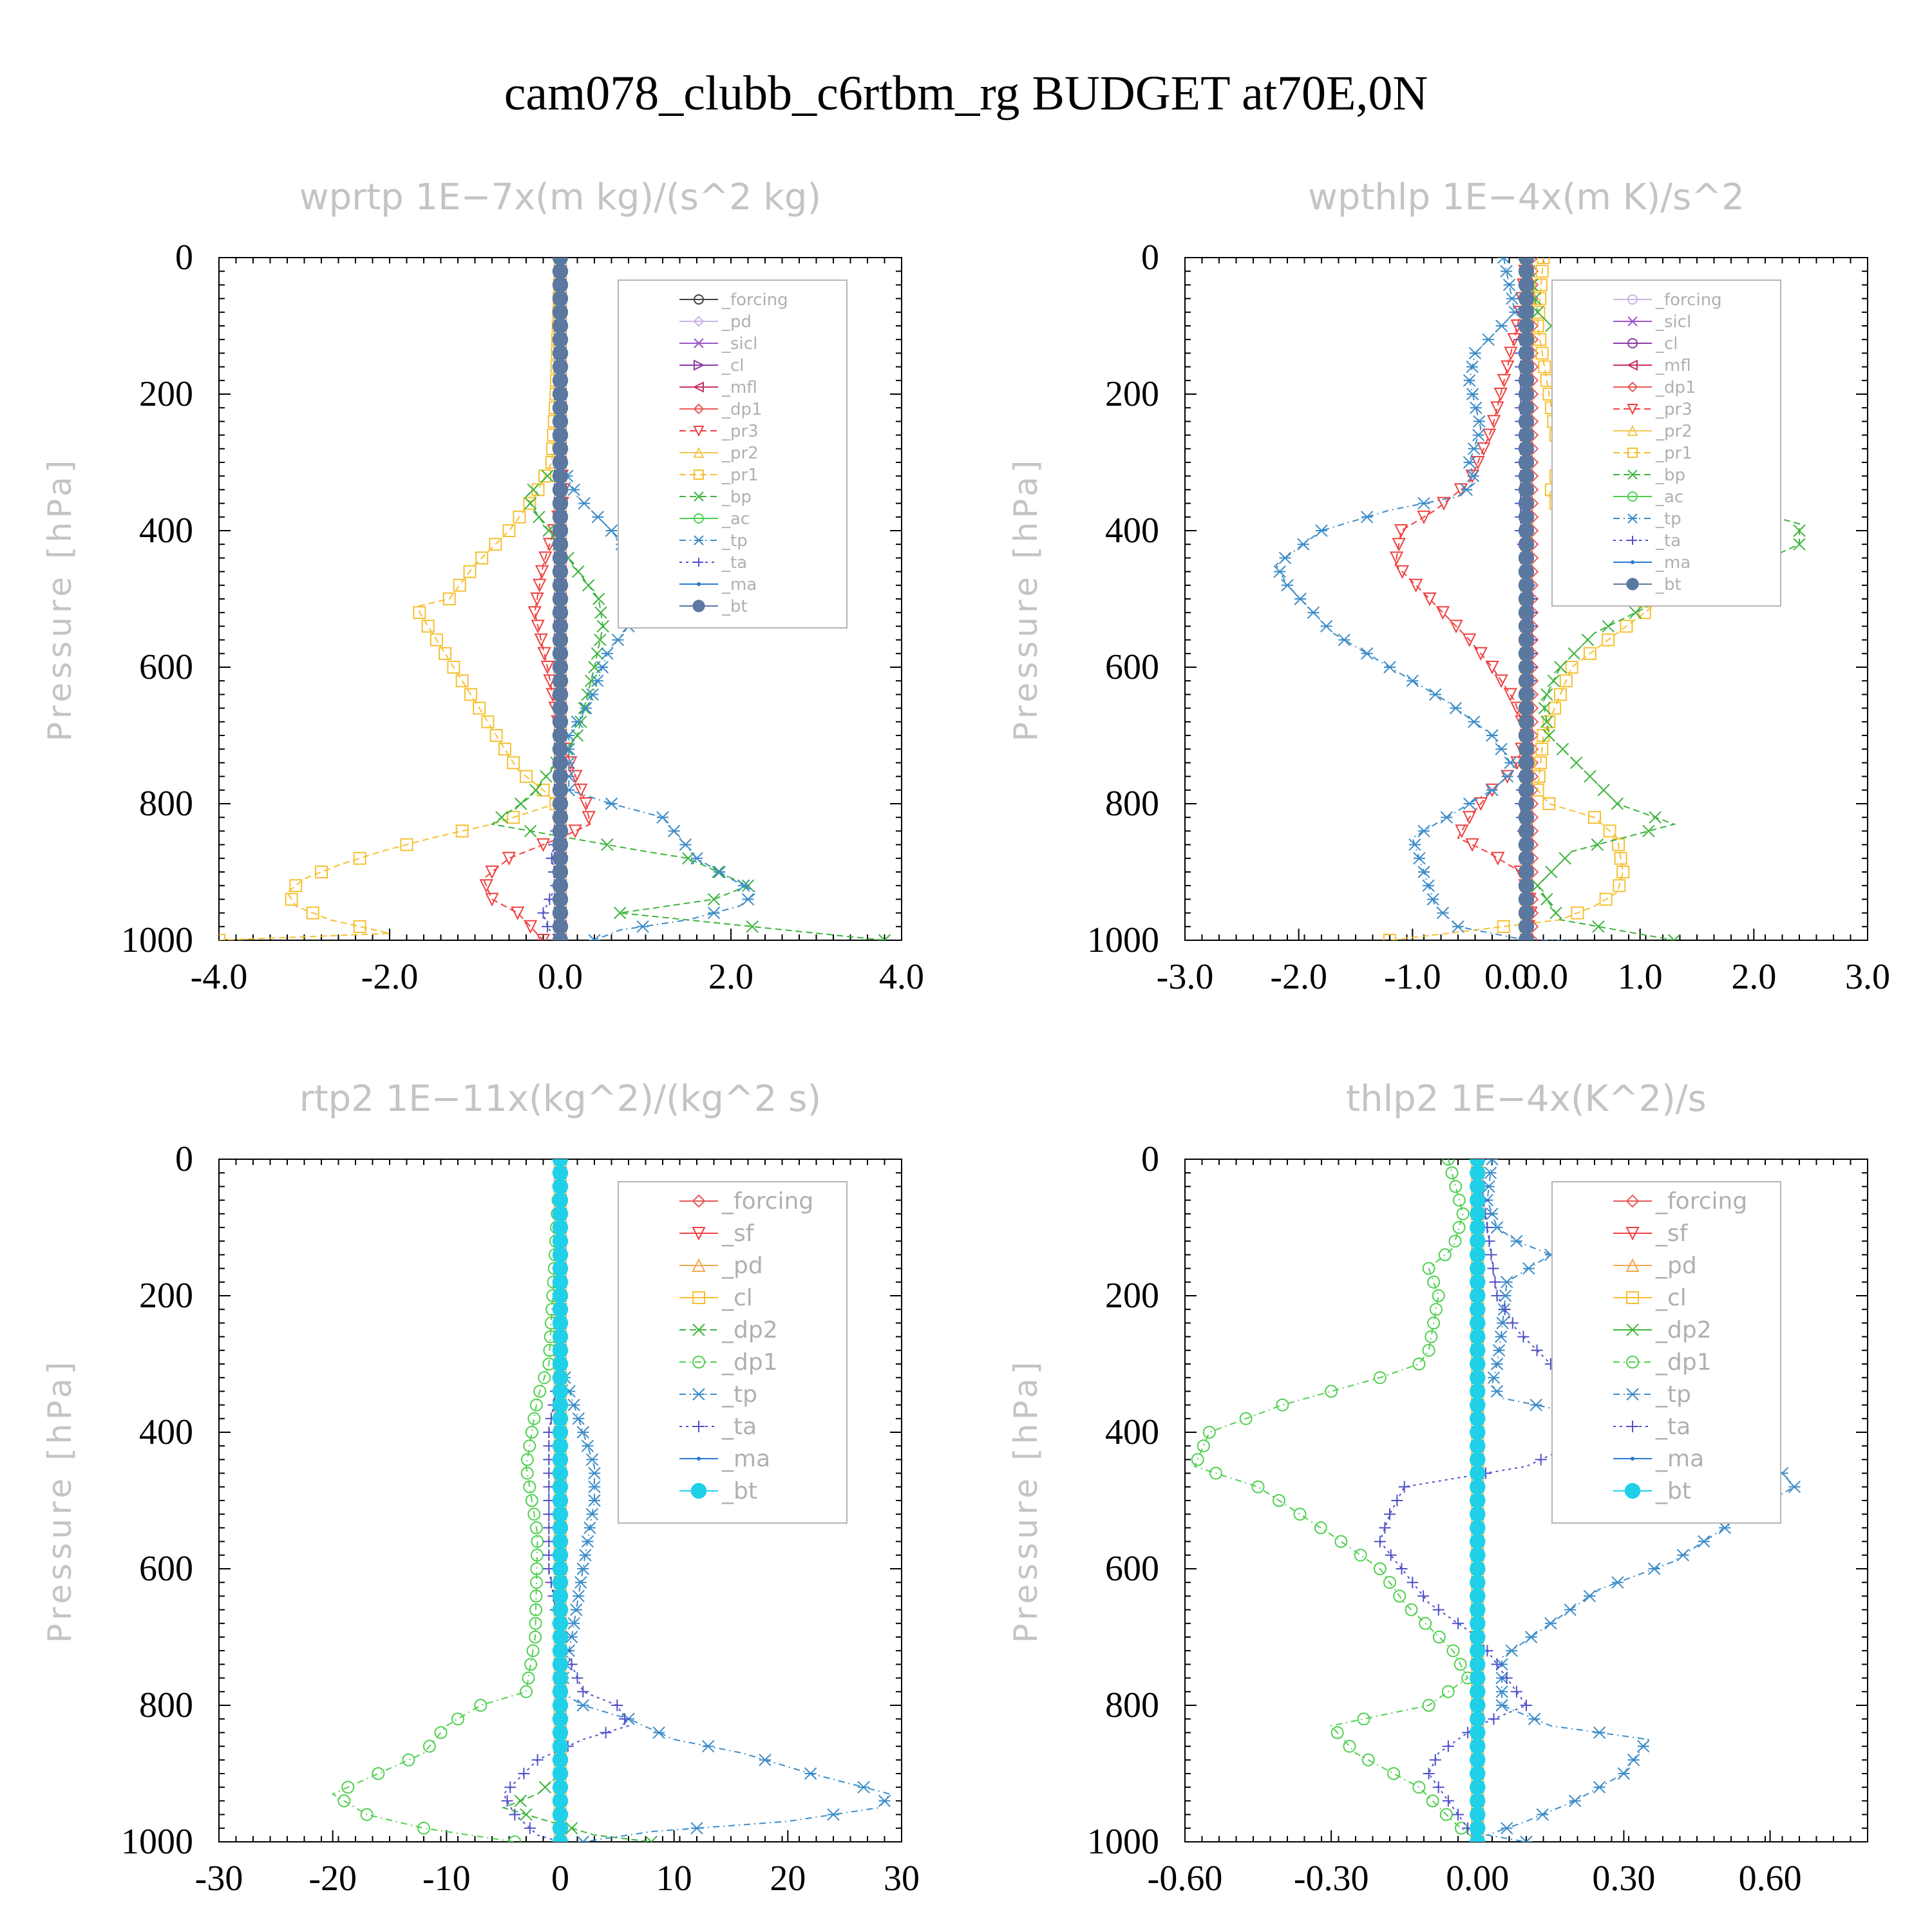  Describe the element at coordinates (1684, 1330) in the screenshot. I see `legend-label: _dp2` at that location.